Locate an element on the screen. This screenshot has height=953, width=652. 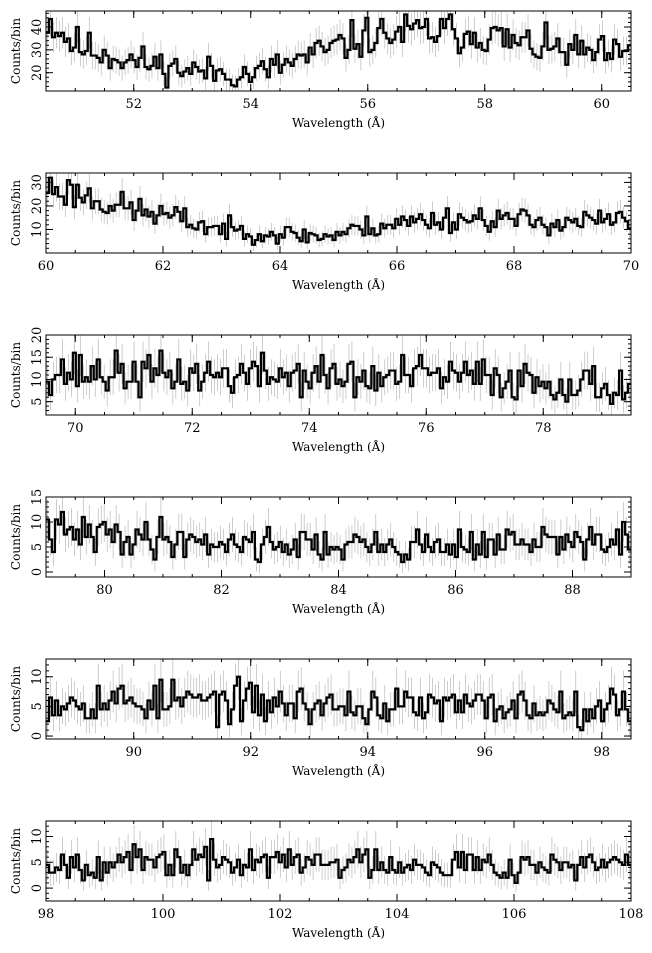
x-tick-label: 100 is located at coordinates (163, 914).